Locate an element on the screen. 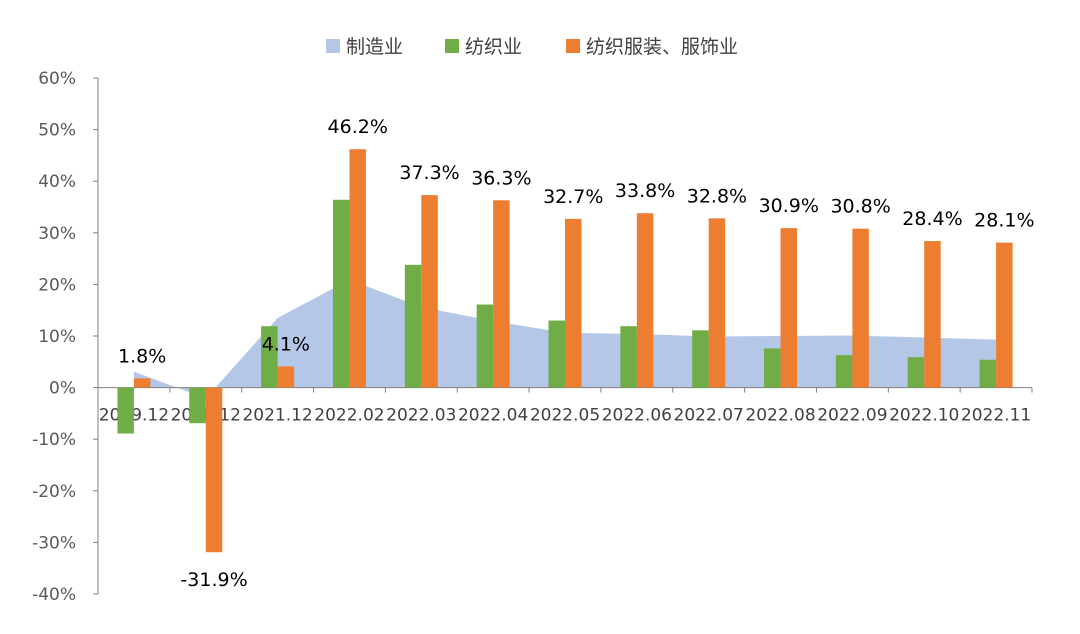 This screenshot has height=634, width=1080. y-tick-label: 20% is located at coordinates (57, 285).